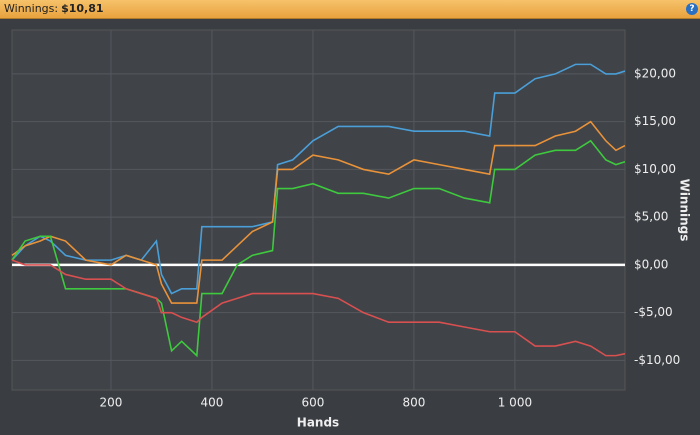 This screenshot has width=700, height=435. Describe the element at coordinates (318, 423) in the screenshot. I see `x-axis-label: Hands` at that location.